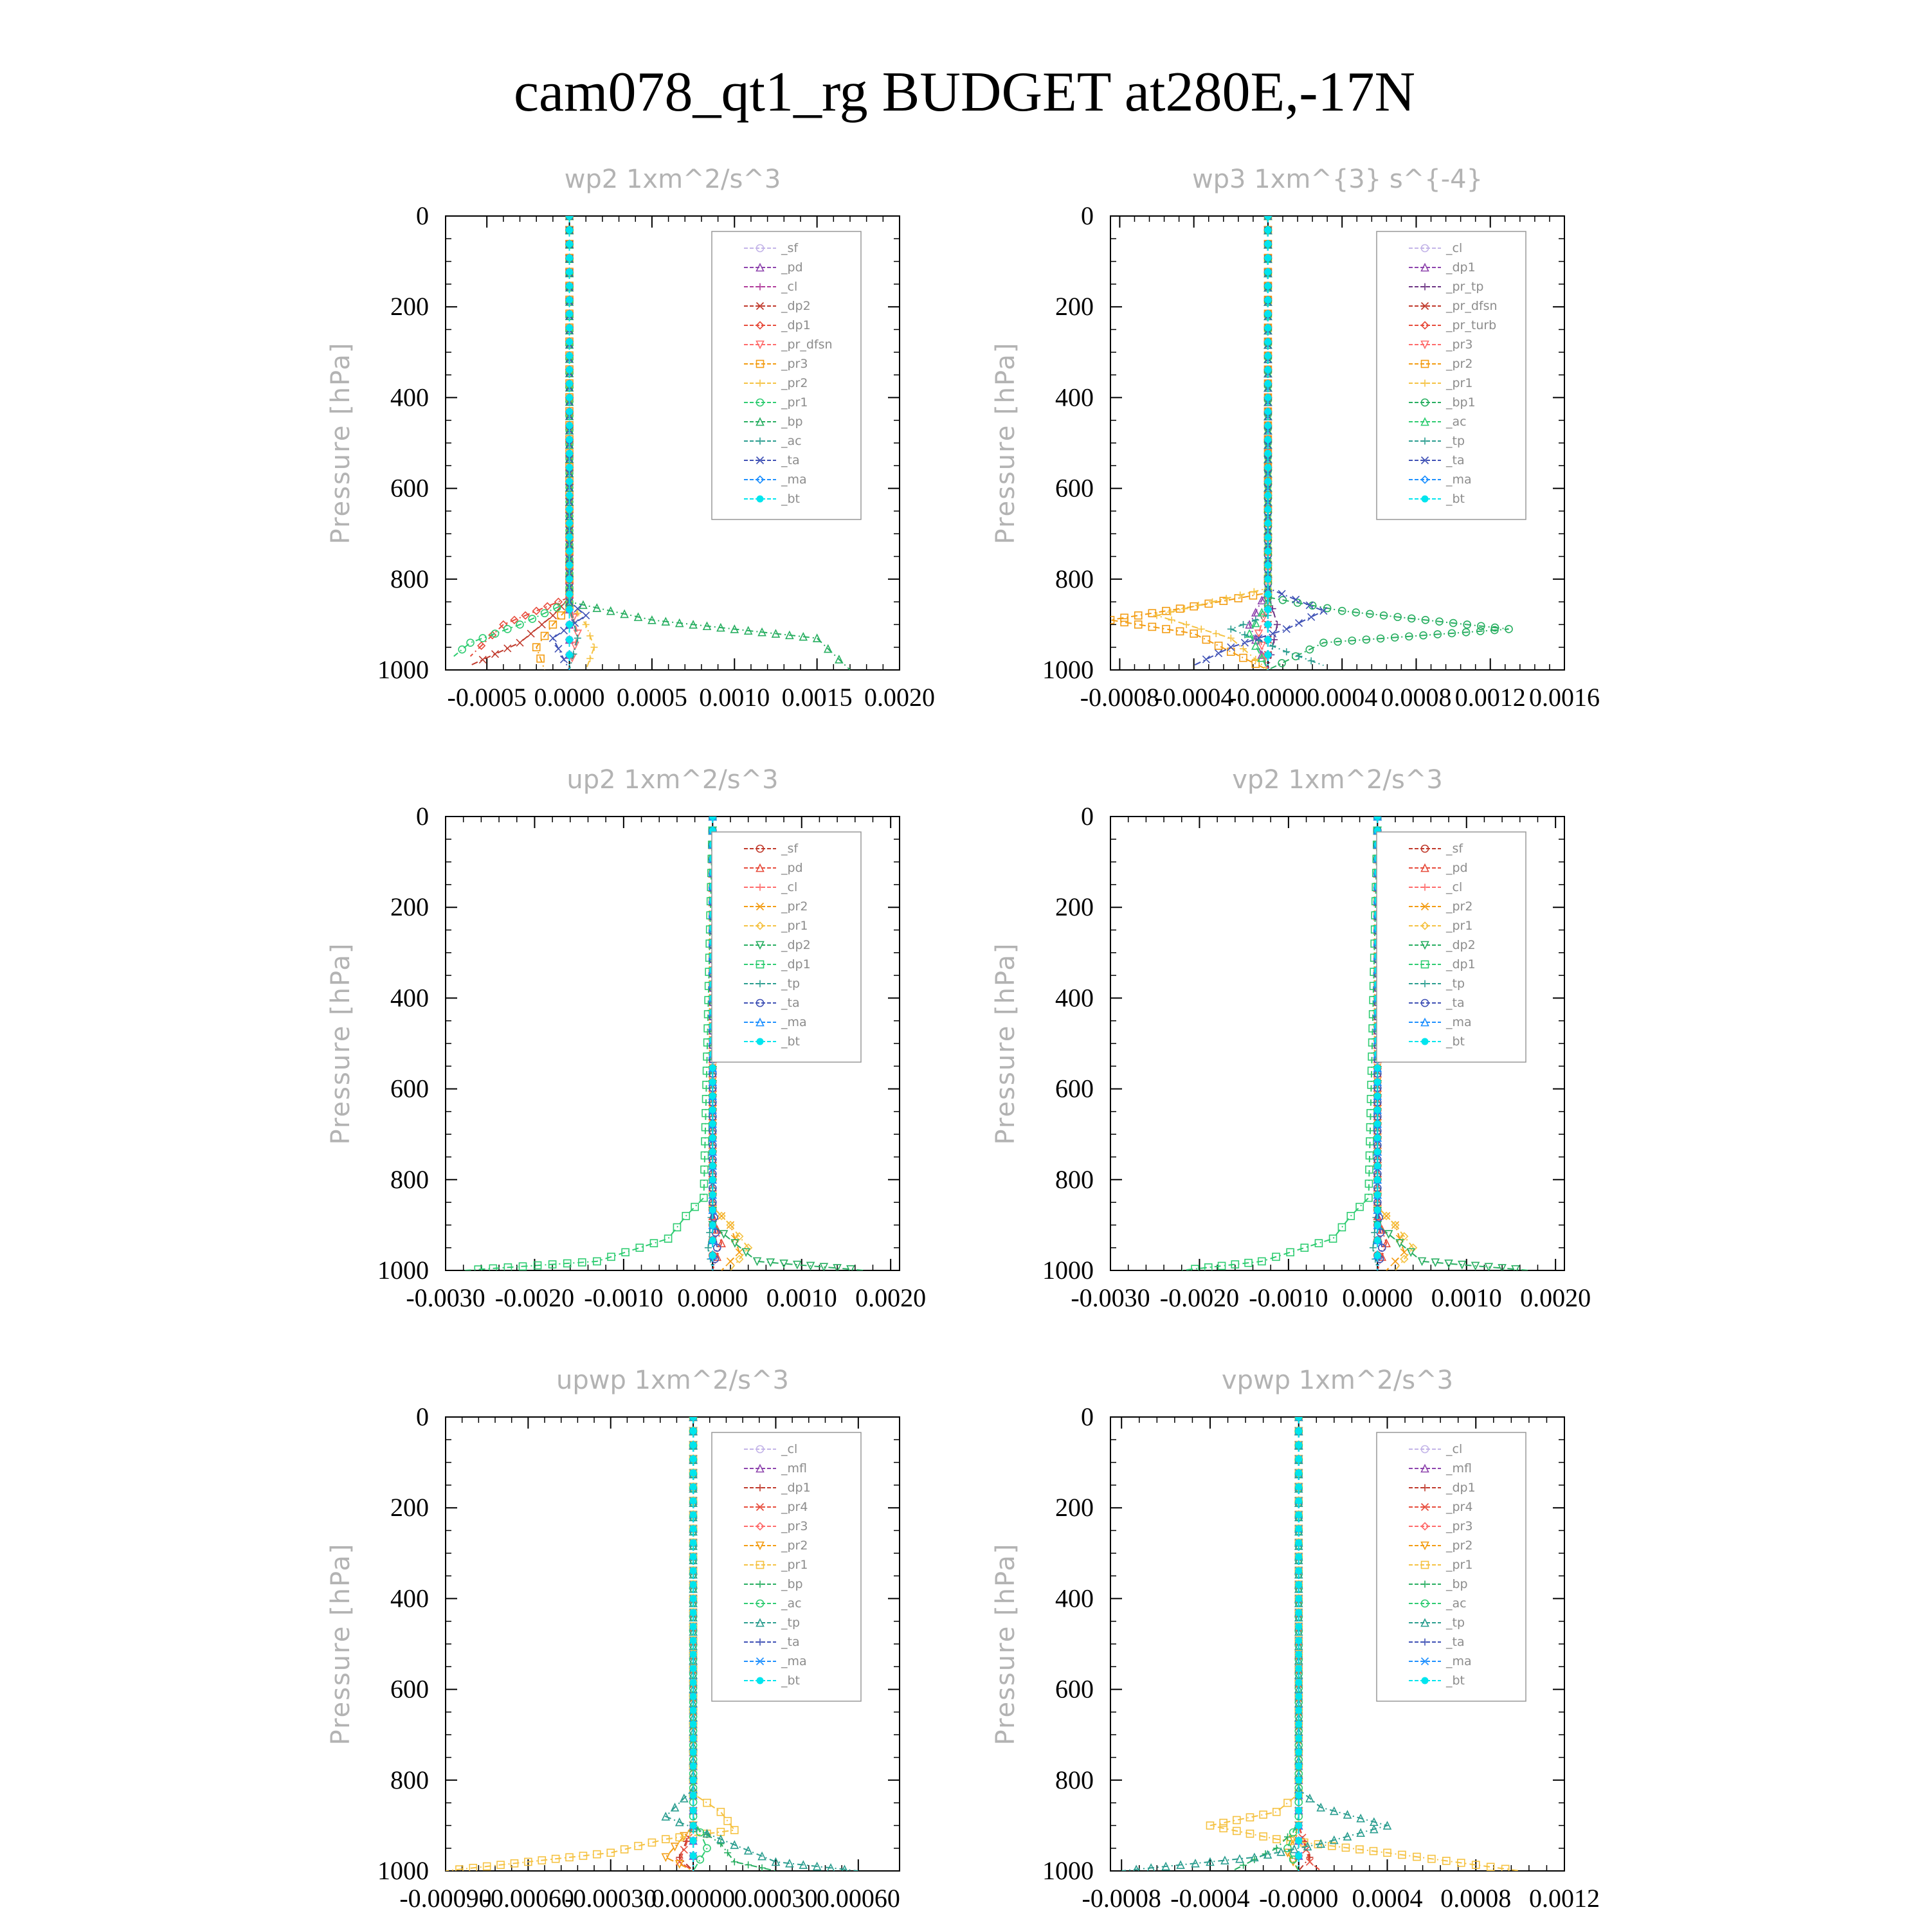 This screenshot has width=1929, height=1932. What do you see at coordinates (422, 816) in the screenshot?
I see `y-tick-label: 0` at bounding box center [422, 816].